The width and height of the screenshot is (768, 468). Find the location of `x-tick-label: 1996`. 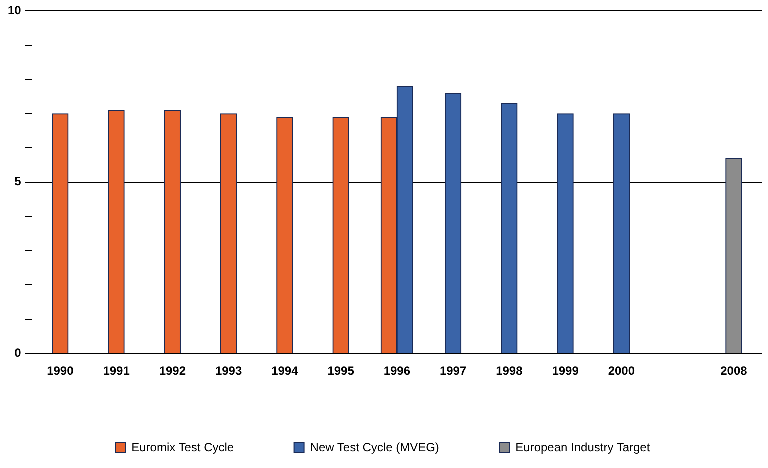

x-tick-label: 1996 is located at coordinates (397, 371).